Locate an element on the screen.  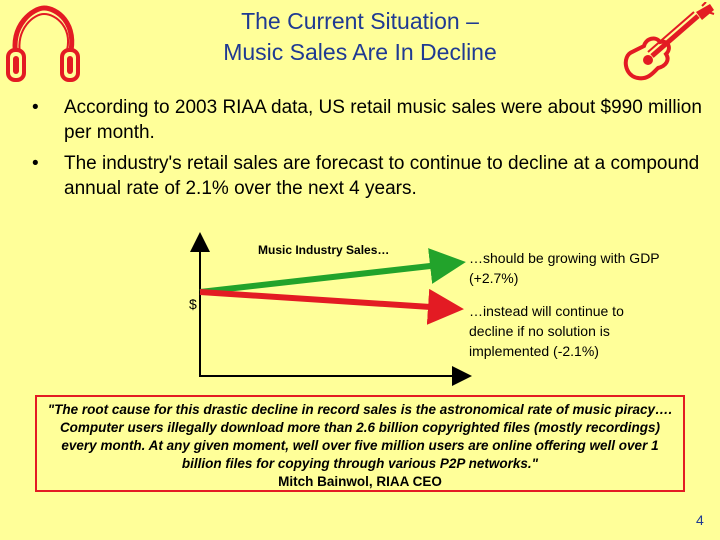
growth-note: …should be growing with GDP (+2.7%) is located at coordinates (564, 268).